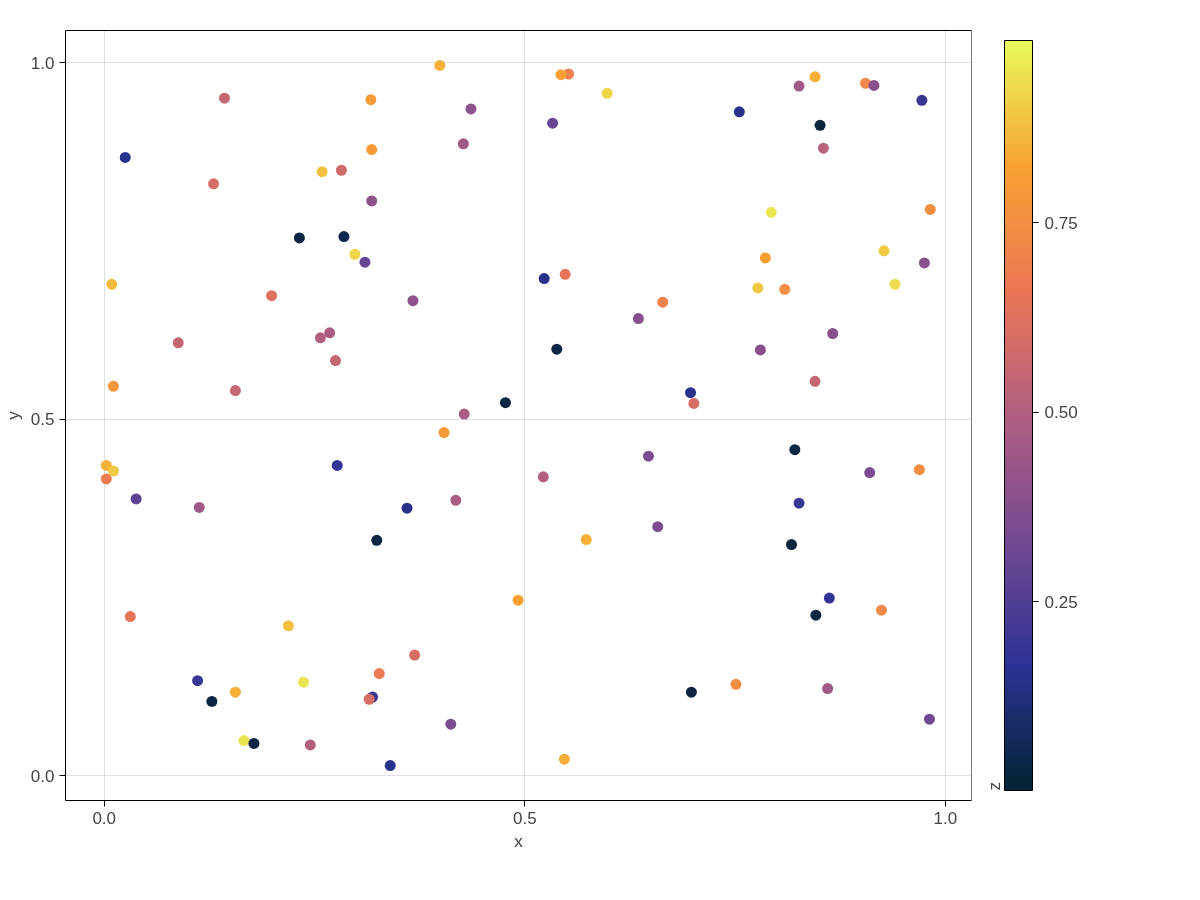 Image resolution: width=1200 pixels, height=900 pixels. I want to click on x-tick-label: 0.0, so click(104, 818).